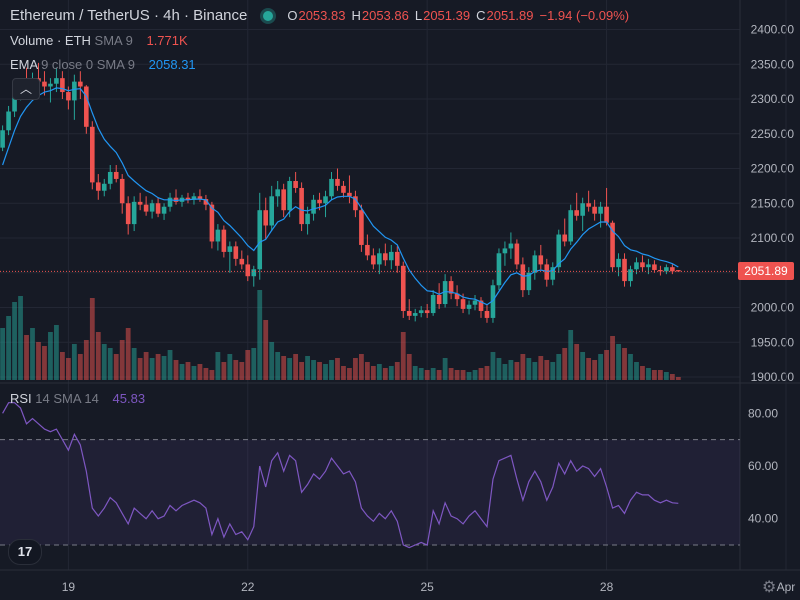 The width and height of the screenshot is (800, 600). Describe the element at coordinates (773, 30) in the screenshot. I see `price-tick-label: 2400.00` at that location.